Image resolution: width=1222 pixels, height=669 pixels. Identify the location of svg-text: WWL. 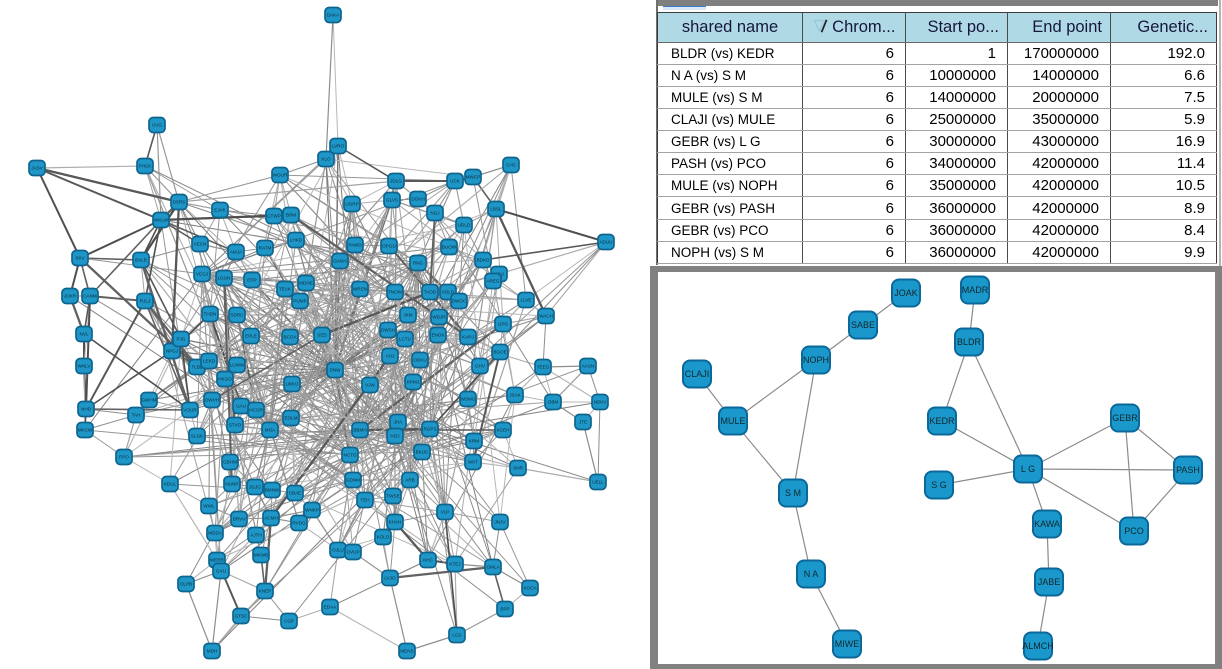
(209, 506).